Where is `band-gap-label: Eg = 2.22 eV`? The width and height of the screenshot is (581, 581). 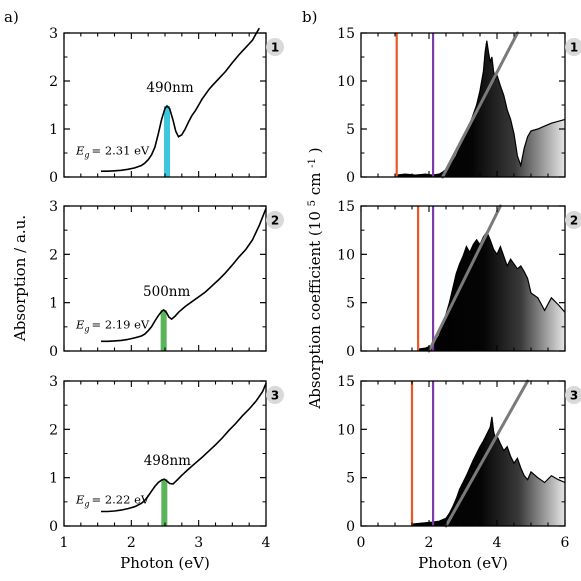
band-gap-label: Eg = 2.22 eV is located at coordinates (112, 500).